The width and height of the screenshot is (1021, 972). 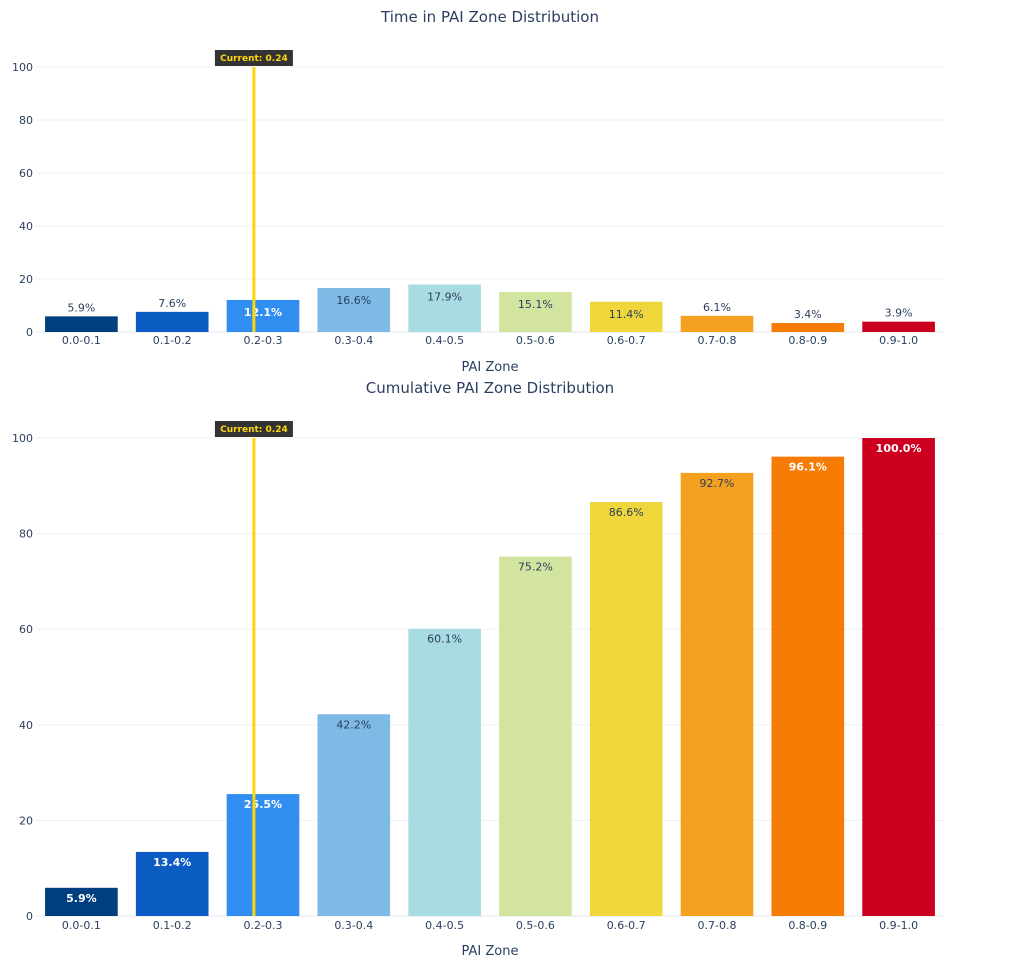 What do you see at coordinates (29, 332) in the screenshot?
I see `time-in-zone-y-tick-label: 0` at bounding box center [29, 332].